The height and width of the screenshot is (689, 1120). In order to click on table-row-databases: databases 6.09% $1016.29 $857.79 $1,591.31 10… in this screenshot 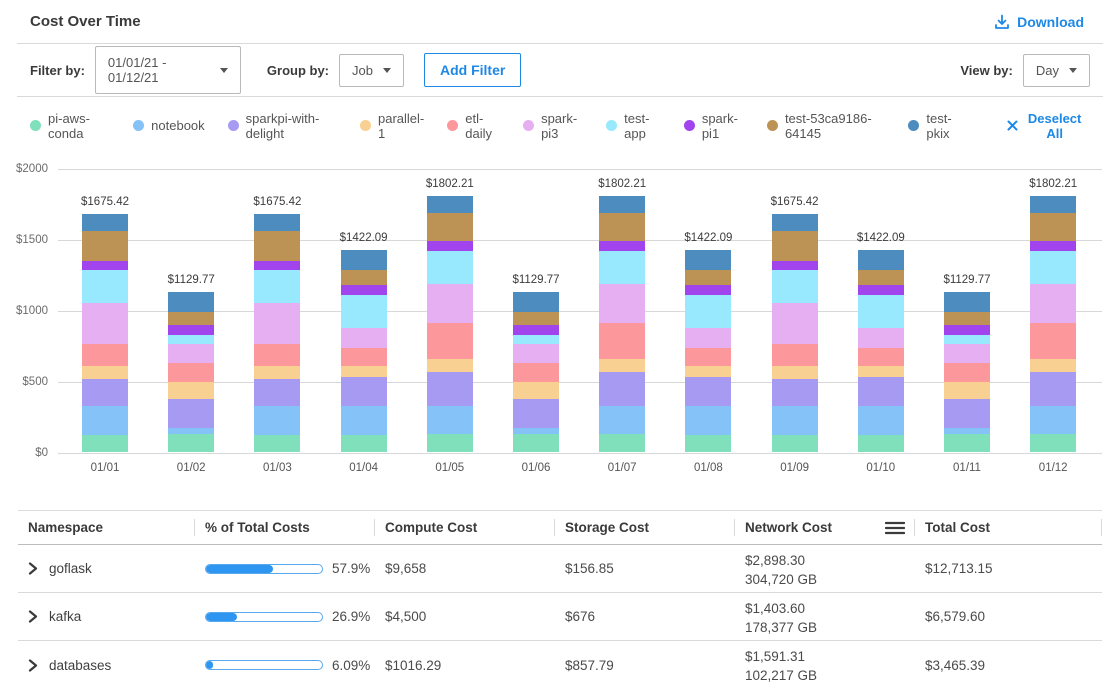, I will do `click(560, 665)`.